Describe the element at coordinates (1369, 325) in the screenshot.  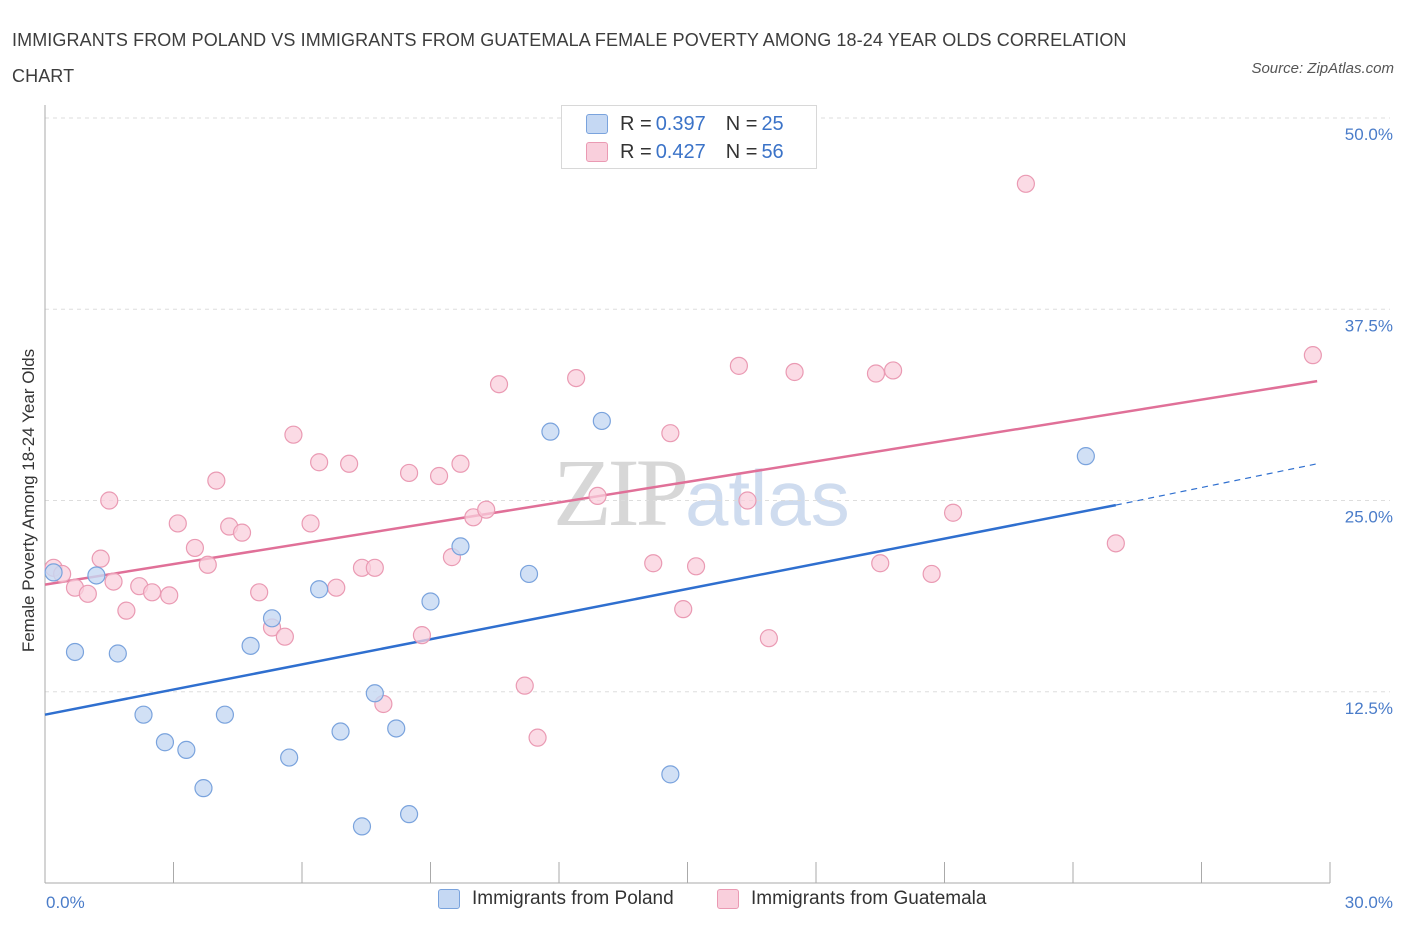
I see `y-tick-label: 37.5%` at that location.